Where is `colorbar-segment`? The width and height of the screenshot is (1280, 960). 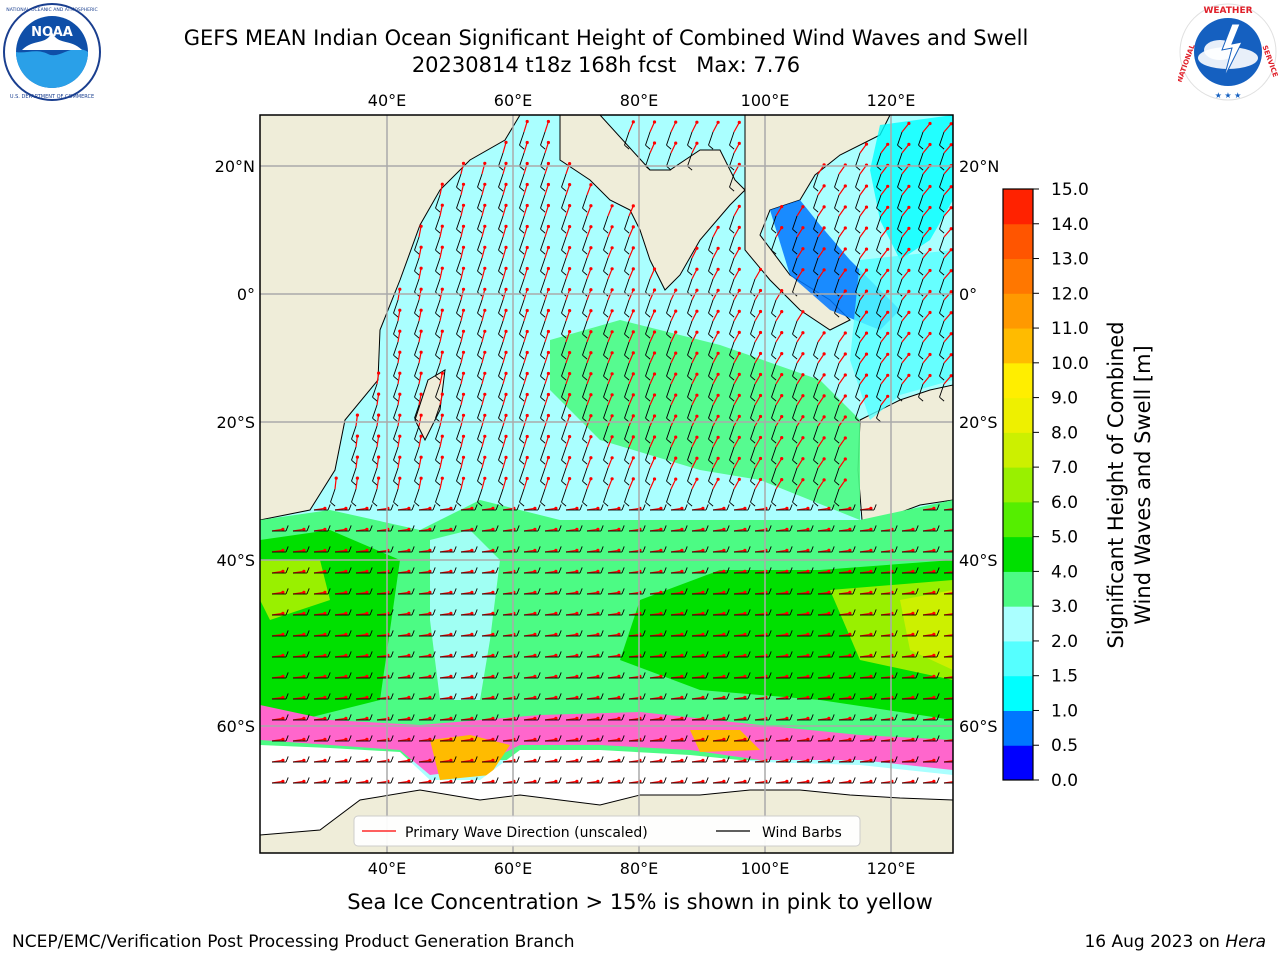
colorbar-segment is located at coordinates (1018, 380).